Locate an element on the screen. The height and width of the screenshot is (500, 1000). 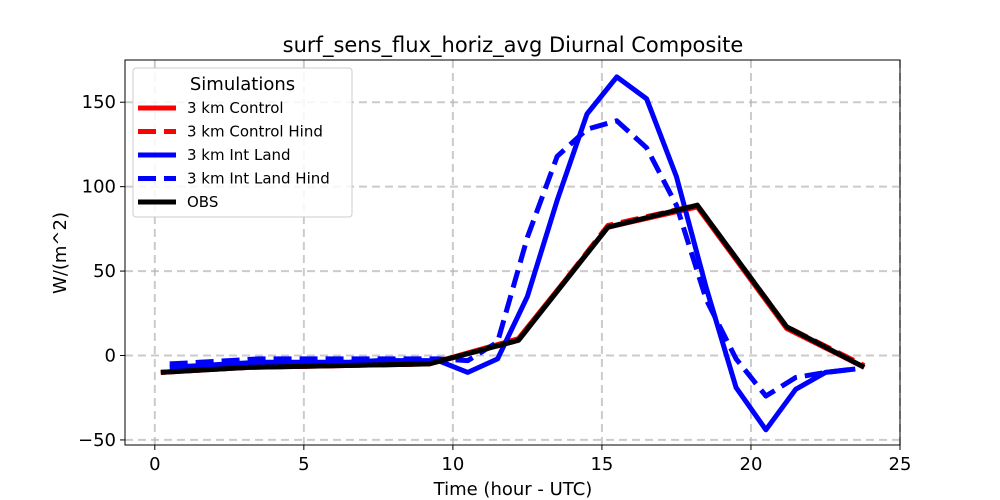
x-tick-label: 25 is located at coordinates (900, 464).